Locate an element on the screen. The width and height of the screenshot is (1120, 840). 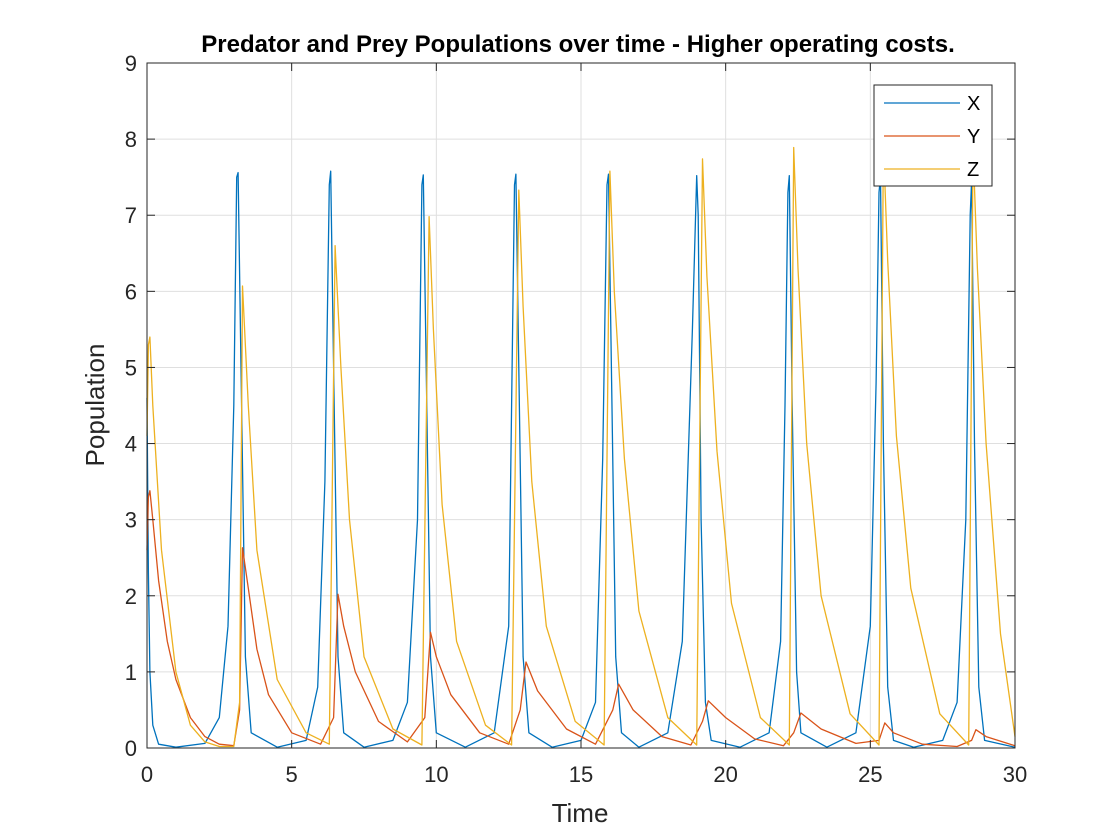
x-tick-labels: 0 5 10 15 20 25 30 is located at coordinates (584, 774).